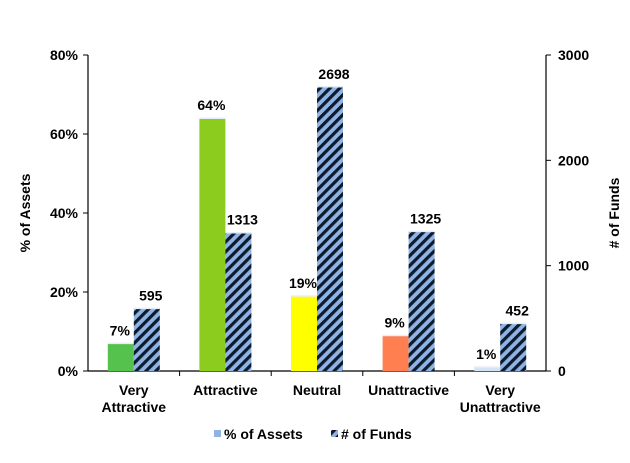  What do you see at coordinates (64, 213) in the screenshot?
I see `left-tick-label: 40%` at bounding box center [64, 213].